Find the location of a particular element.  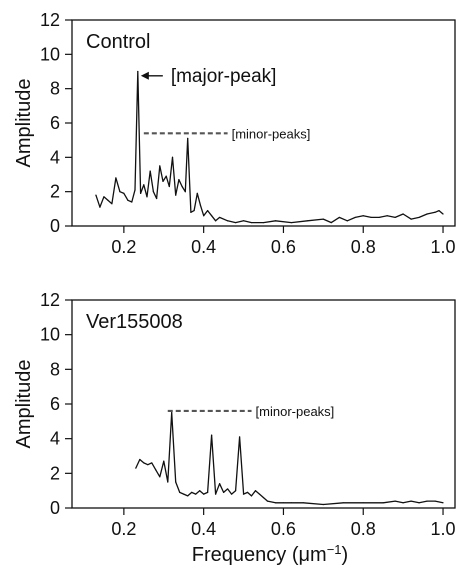

panel-title: Control is located at coordinates (118, 42).